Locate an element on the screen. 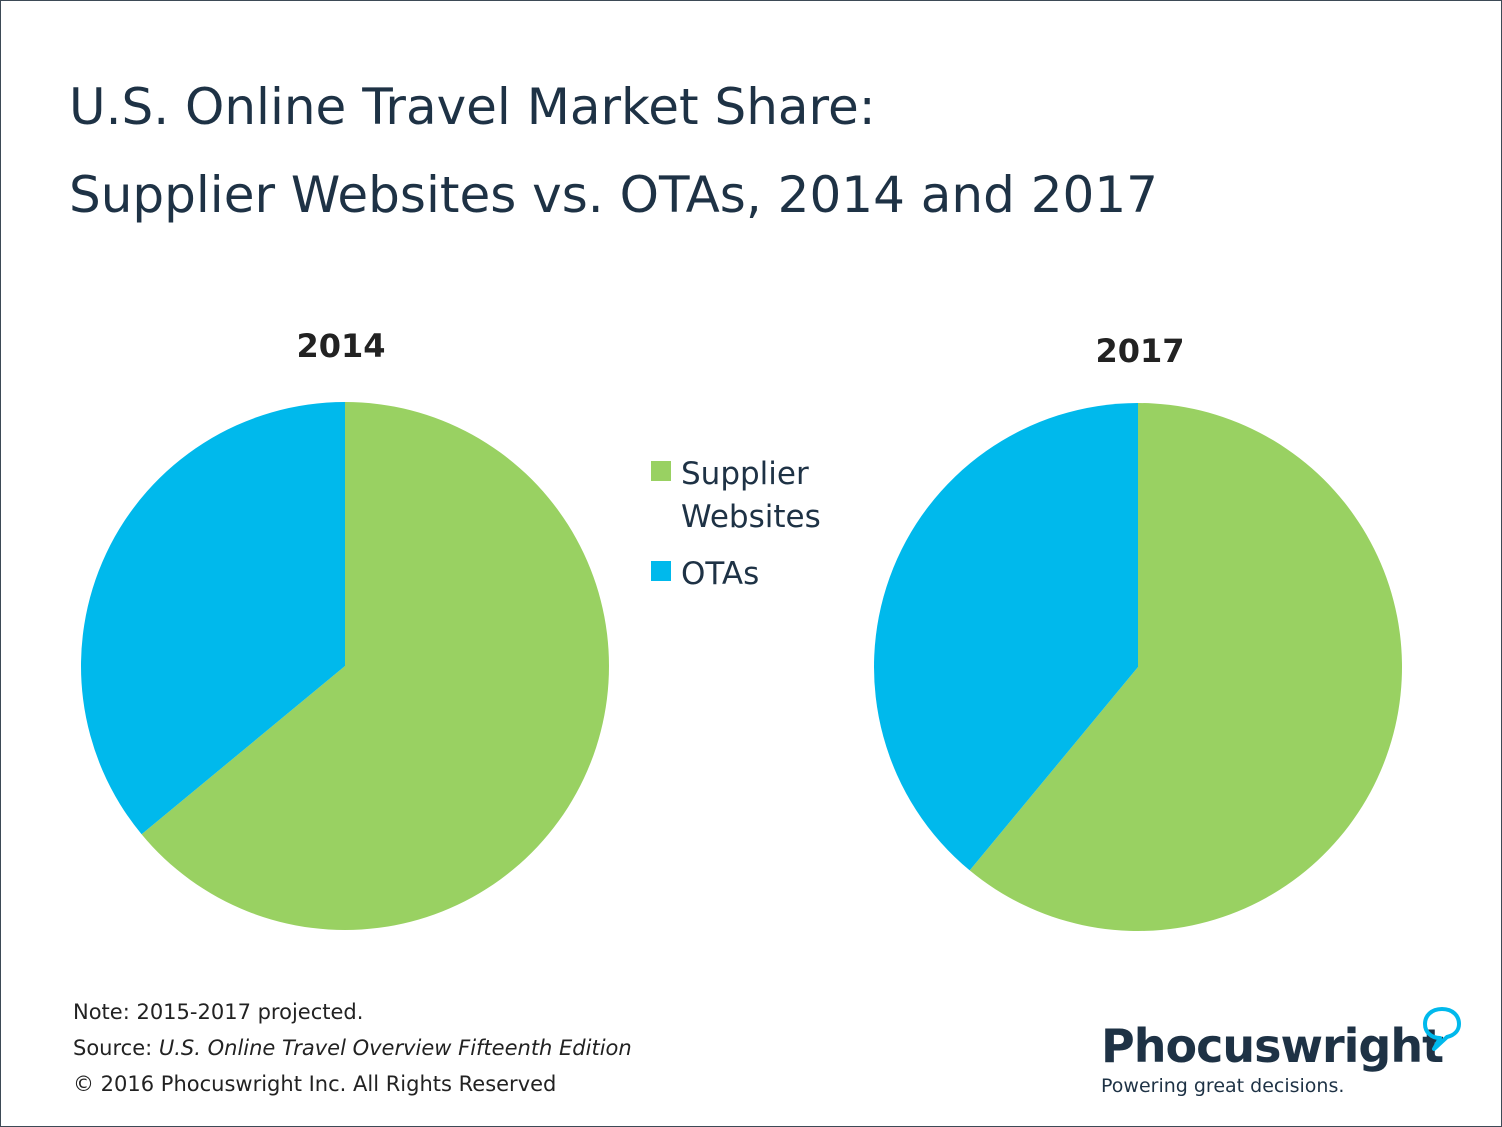 The image size is (1502, 1127). logo-tagline: Powering great decisions. is located at coordinates (1223, 1086).